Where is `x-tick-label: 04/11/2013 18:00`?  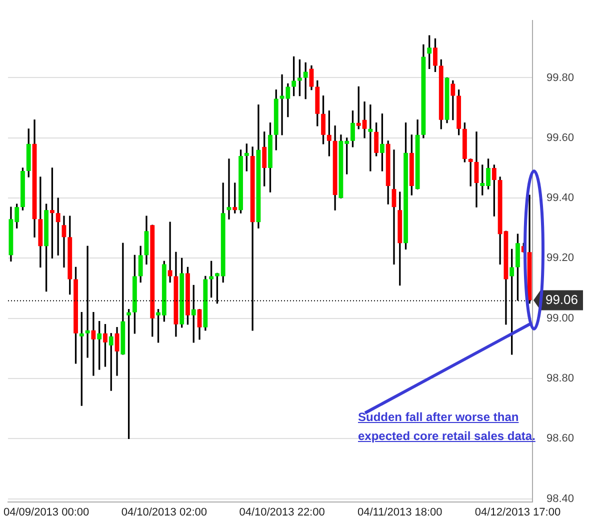 x-tick-label: 04/11/2013 18:00 is located at coordinates (399, 512).